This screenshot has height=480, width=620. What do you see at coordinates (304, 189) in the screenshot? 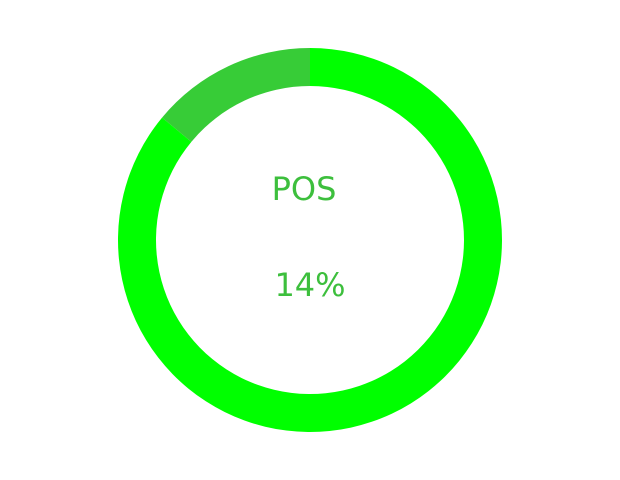
I see `center-label: POS` at bounding box center [304, 189].